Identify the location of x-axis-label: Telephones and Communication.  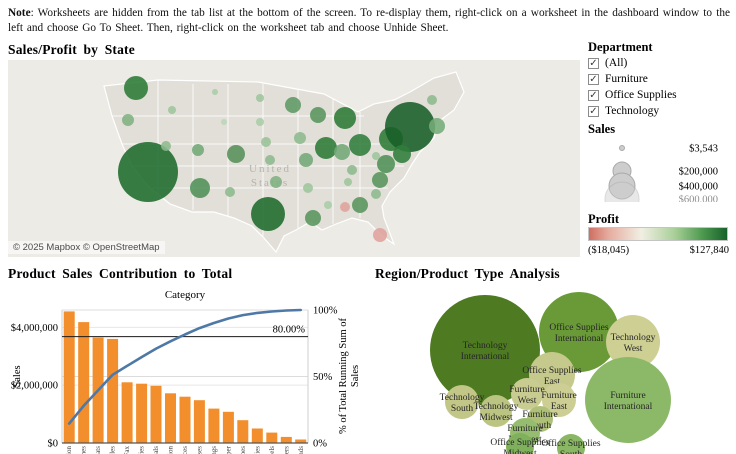
(69, 450).